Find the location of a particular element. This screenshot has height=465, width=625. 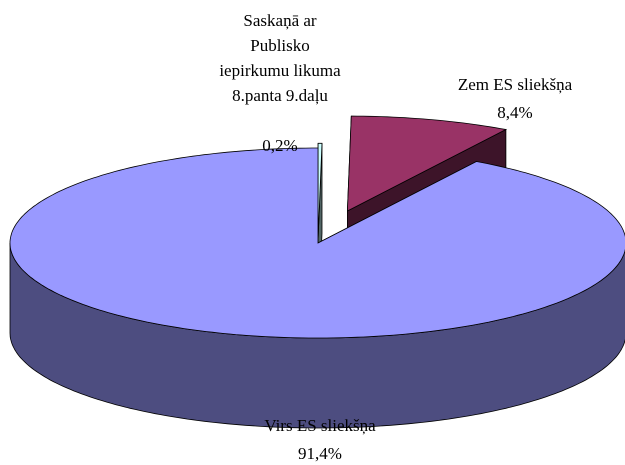

slice-label: Zem ES sliekšņa is located at coordinates (515, 84).